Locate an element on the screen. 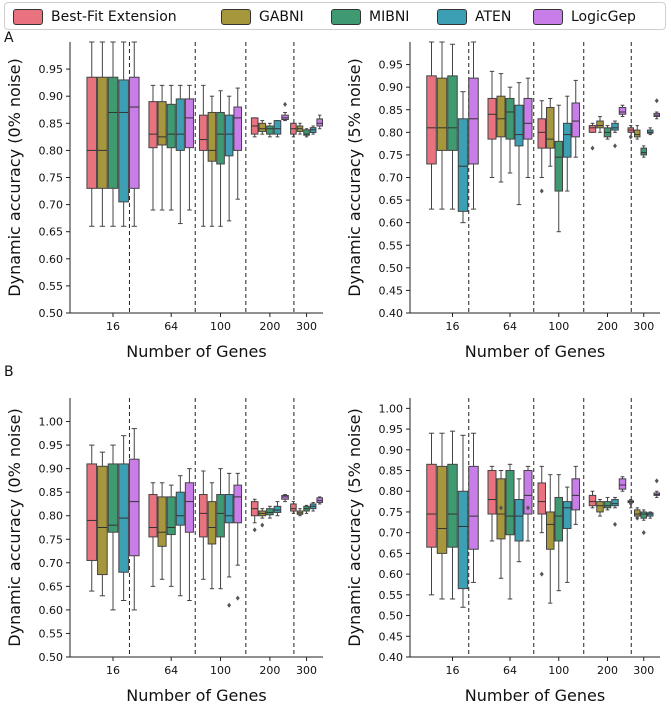 Image resolution: width=671 pixels, height=713 pixels. legend-item-aten: ATEN is located at coordinates (474, 17).